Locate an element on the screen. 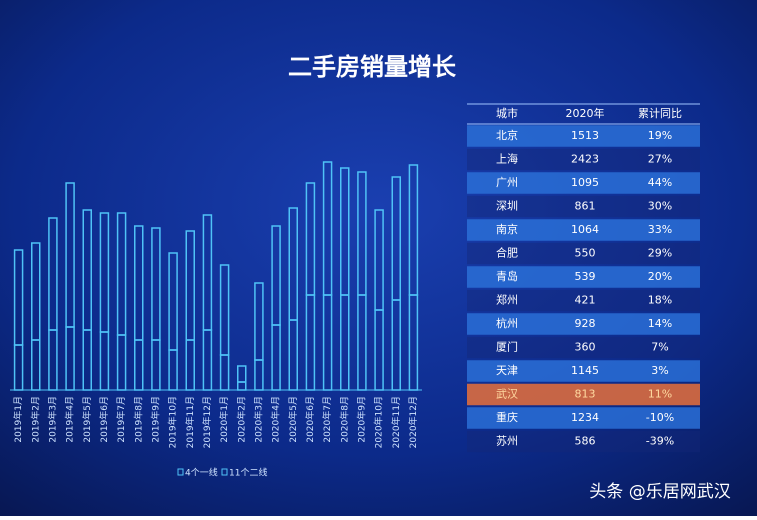  table-cell: 青岛 is located at coordinates (507, 276).